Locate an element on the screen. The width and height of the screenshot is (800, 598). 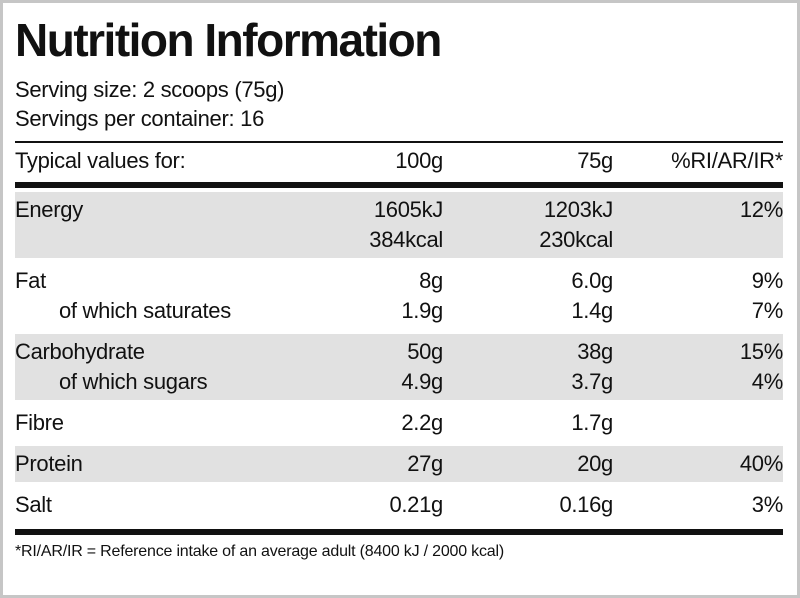
table-row: of which saturates 1.9g 1.4g 7% is located at coordinates (399, 311).